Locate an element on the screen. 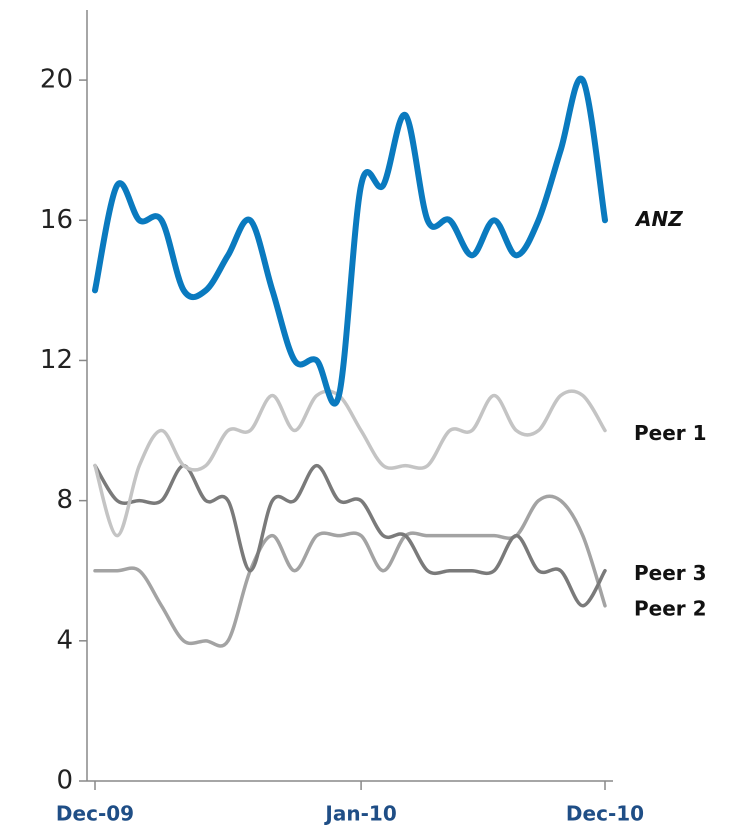 This screenshot has height=839, width=736. x-tick-label: Dec-10 is located at coordinates (605, 814).